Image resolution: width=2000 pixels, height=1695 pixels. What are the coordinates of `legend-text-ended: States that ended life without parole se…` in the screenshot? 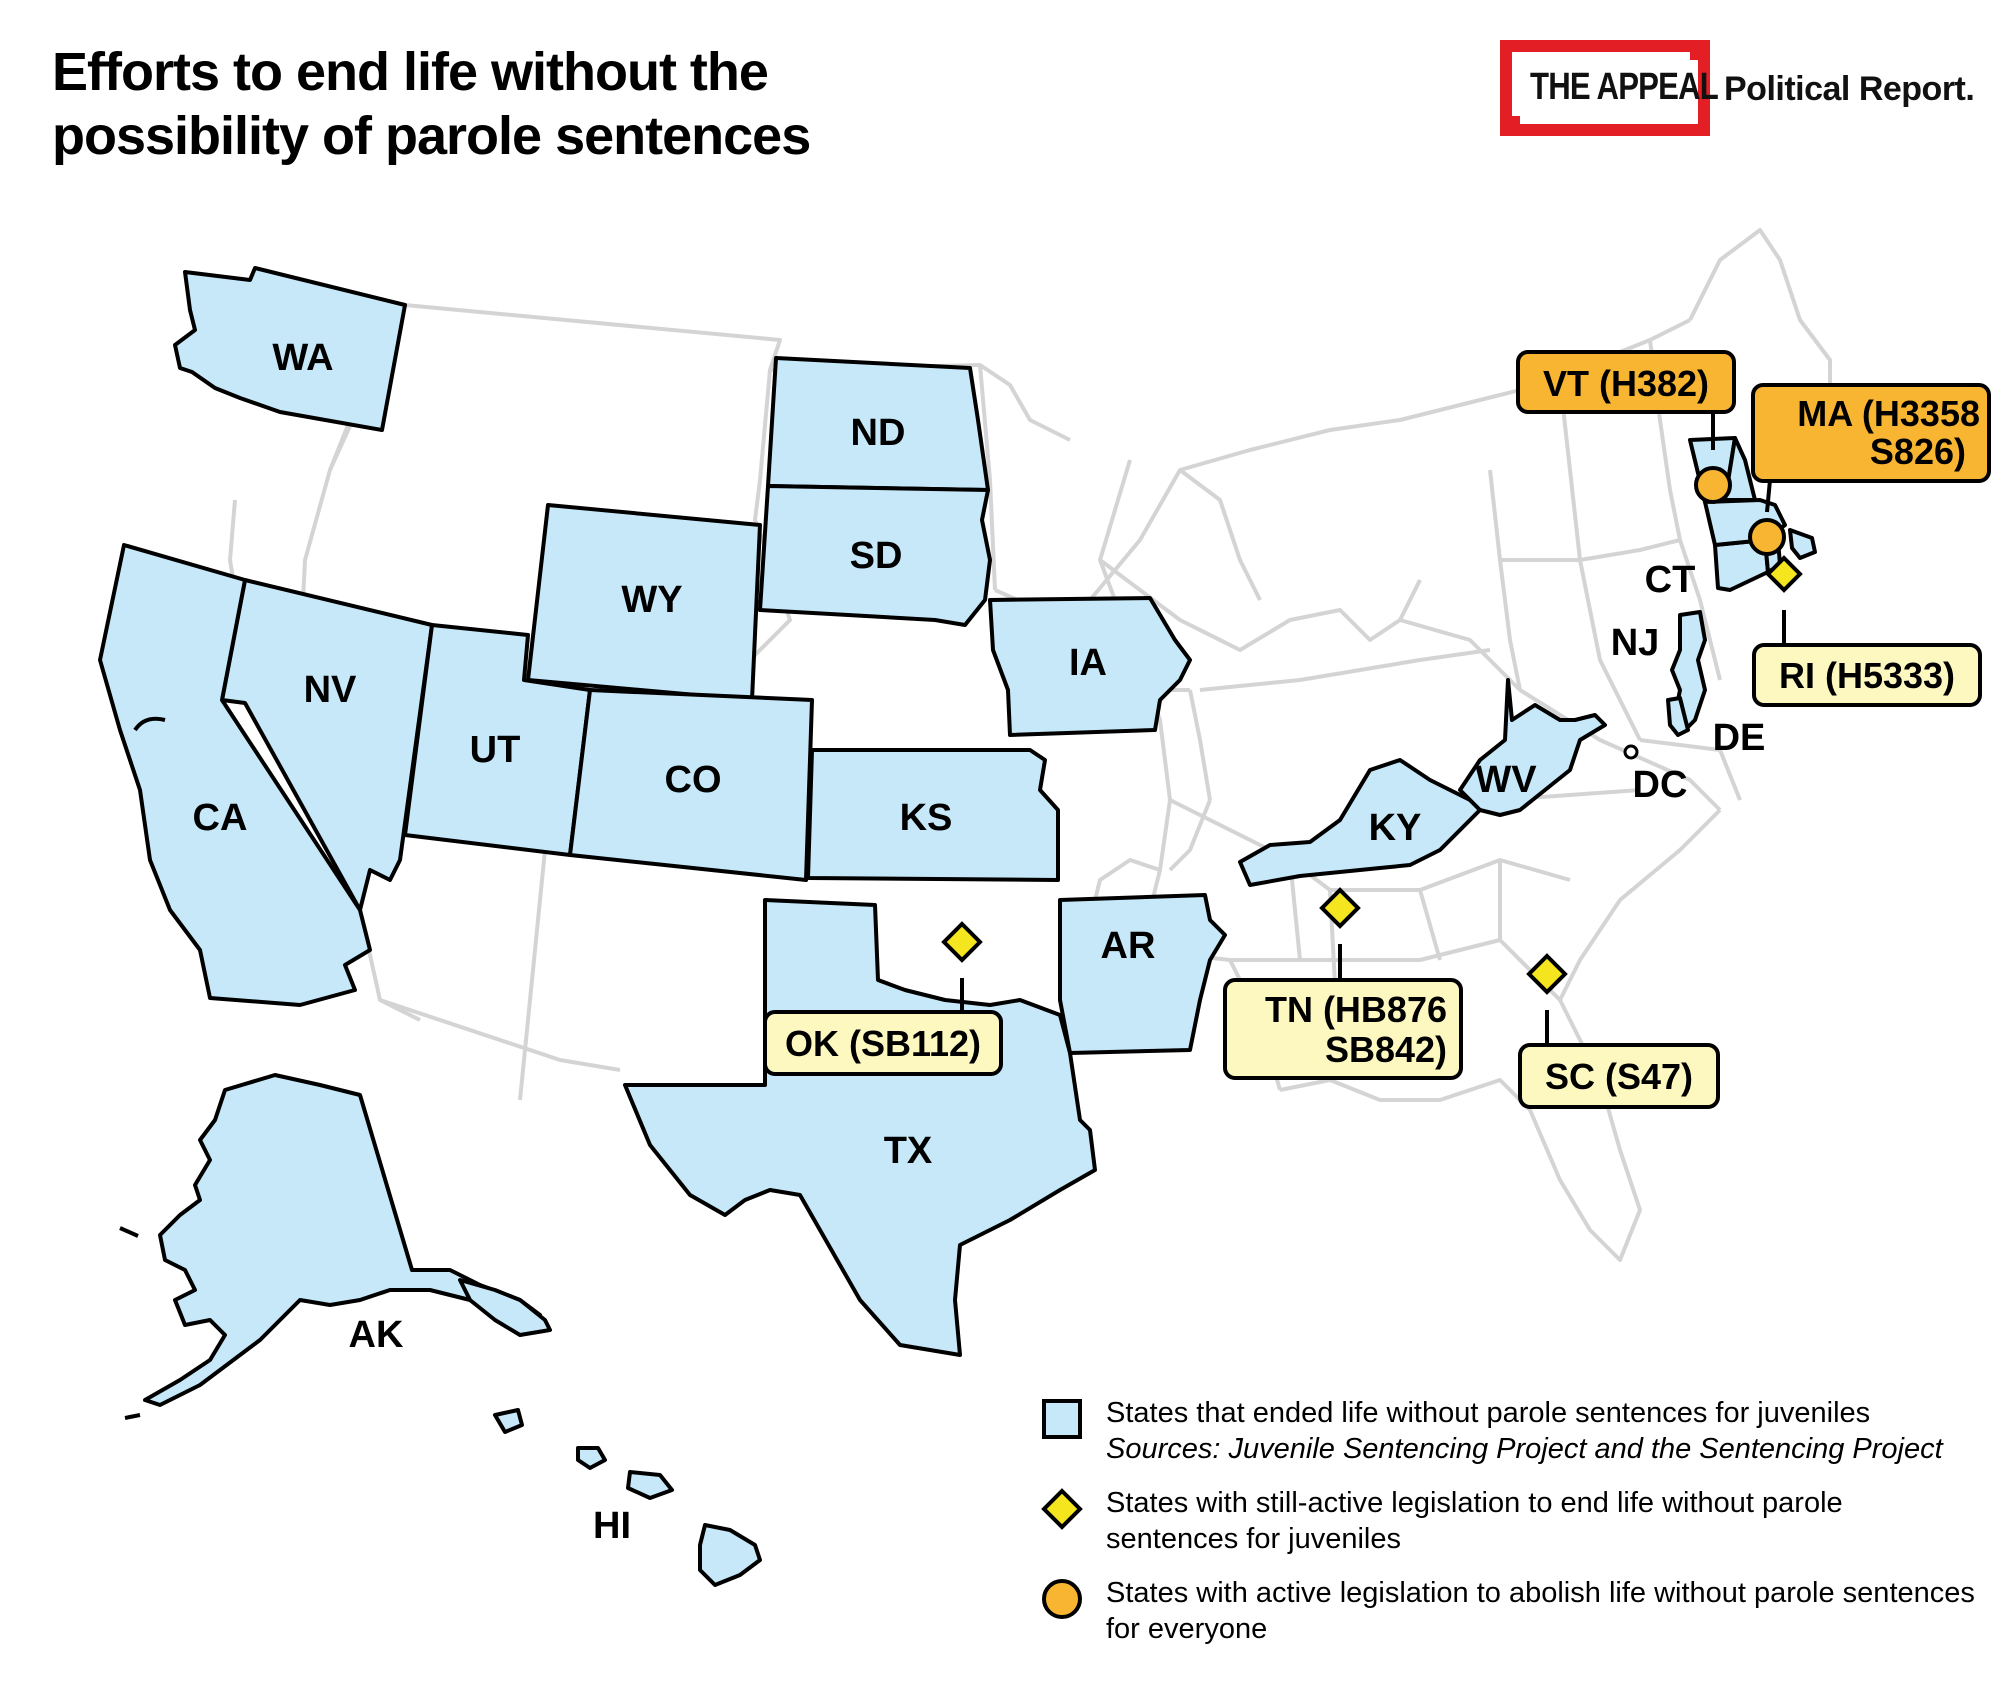 It's located at (1524, 1431).